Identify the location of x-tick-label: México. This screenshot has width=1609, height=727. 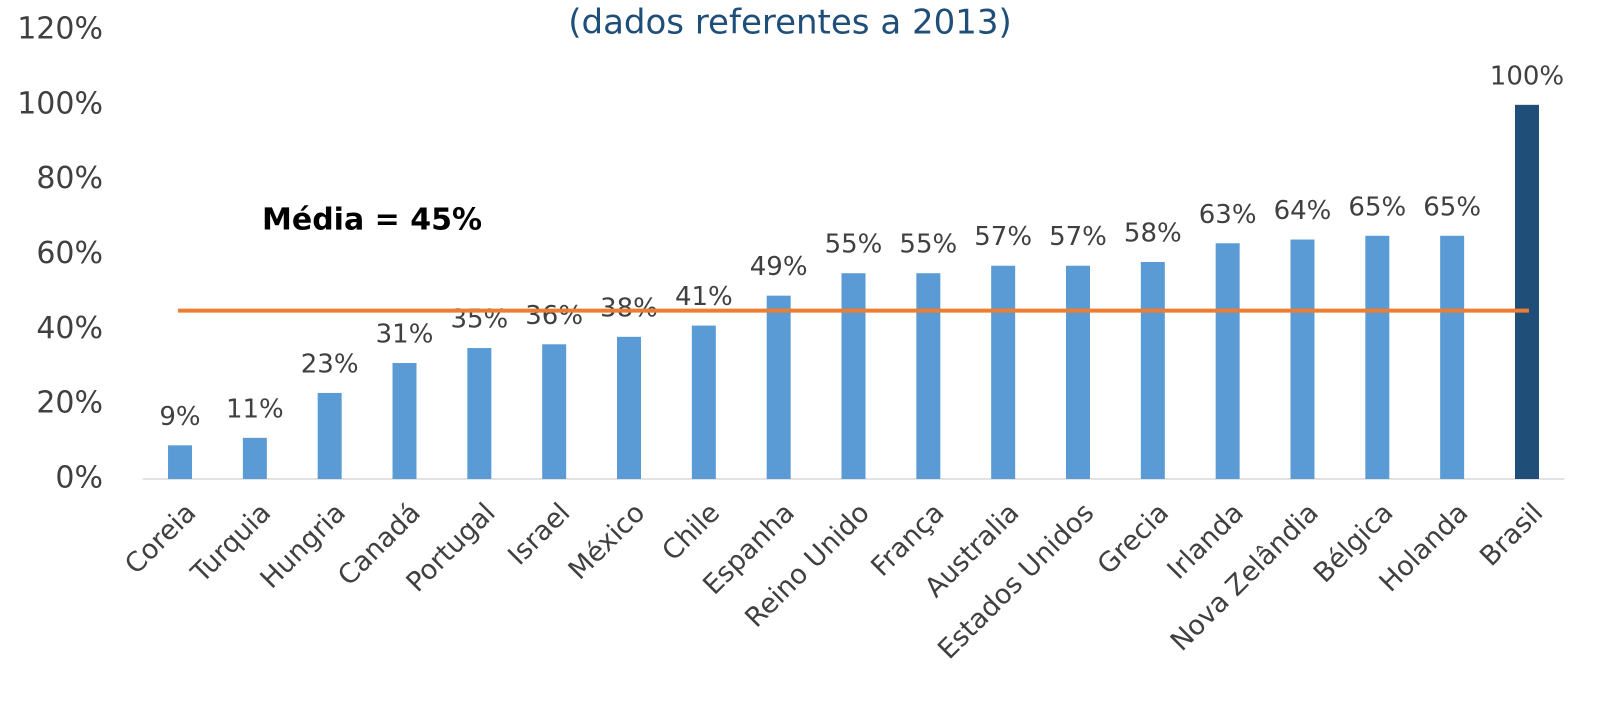
(607, 541).